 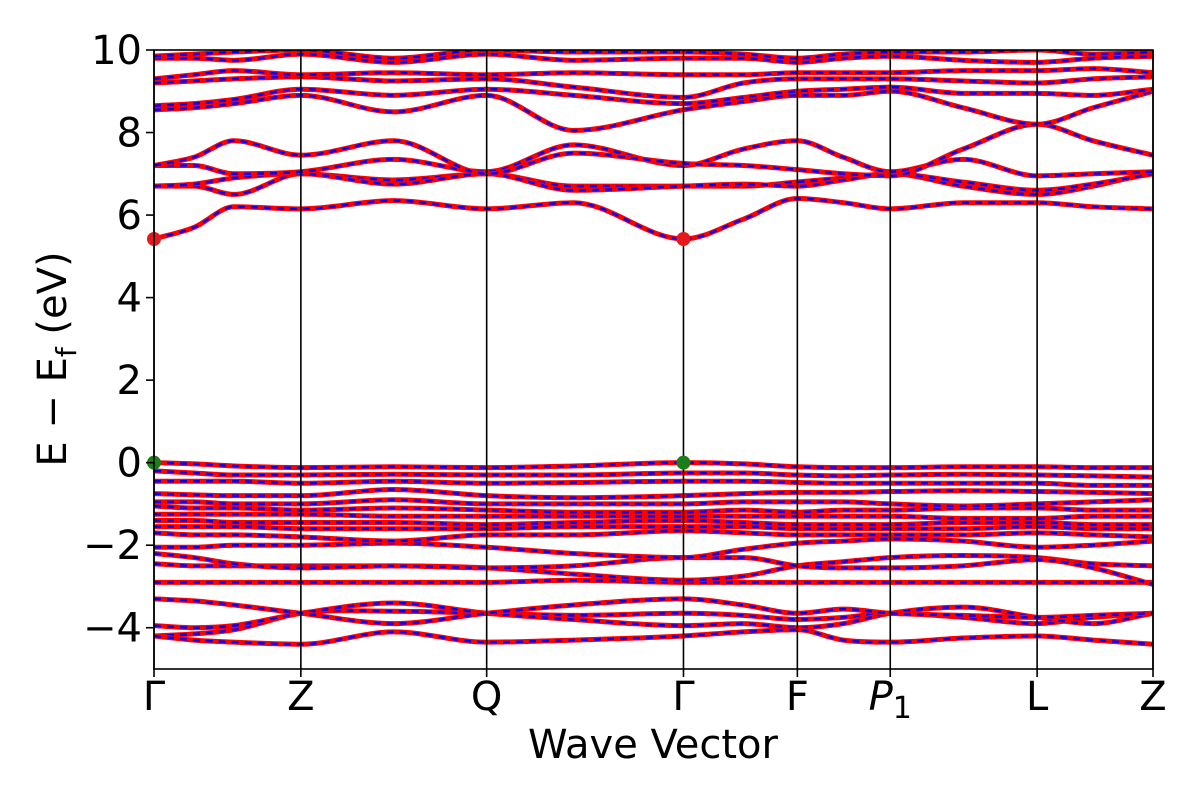 I want to click on x-tick-label: F, so click(x=797, y=697).